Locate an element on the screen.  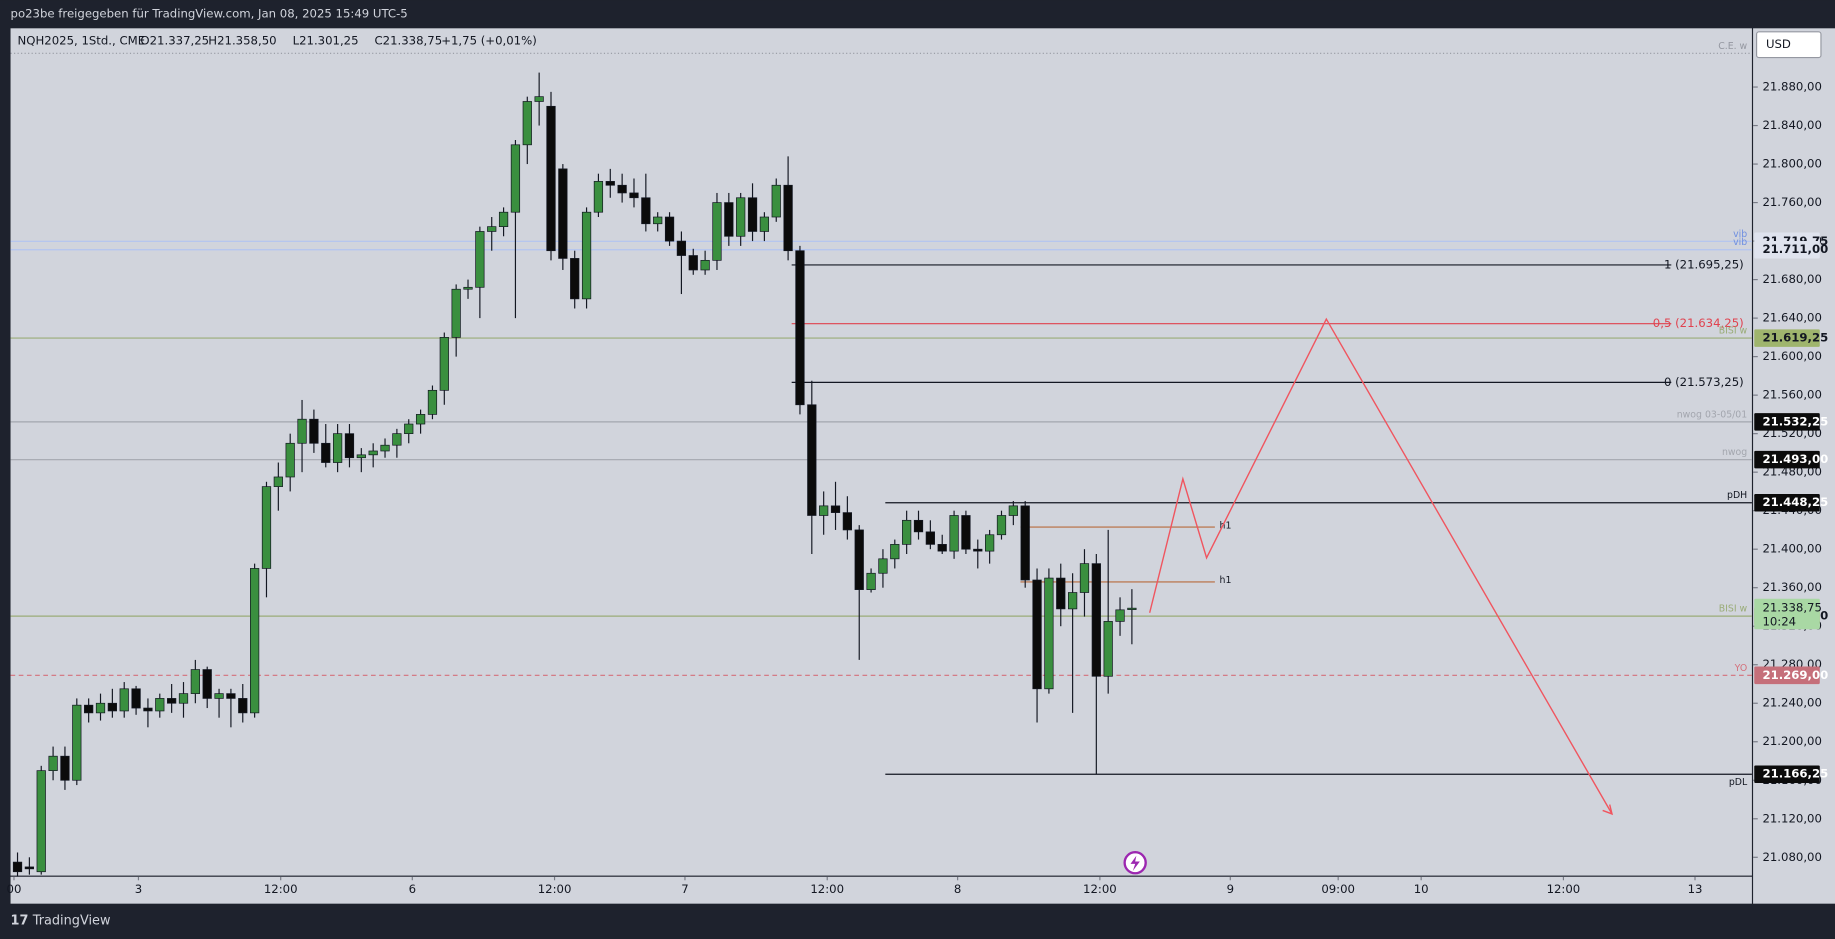
y-tick-label: 21.080,00 is located at coordinates (1791, 857).